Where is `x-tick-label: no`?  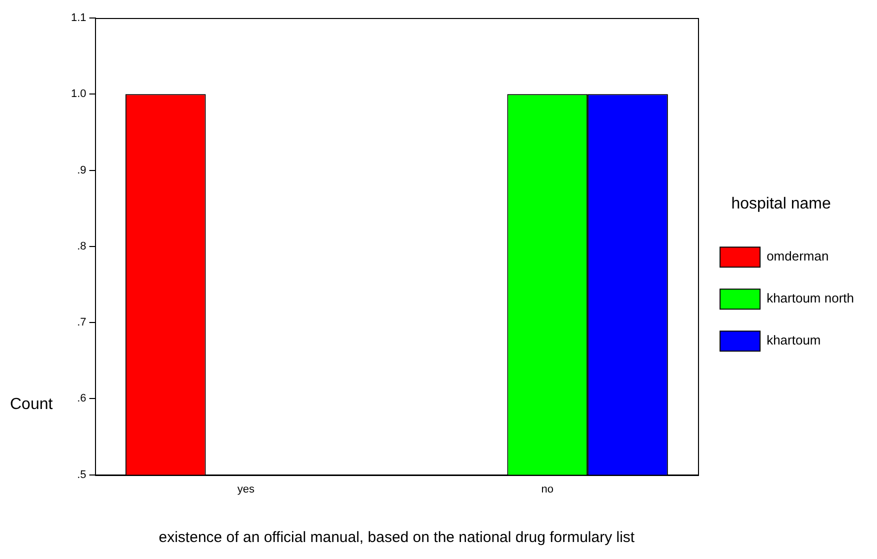 x-tick-label: no is located at coordinates (547, 489).